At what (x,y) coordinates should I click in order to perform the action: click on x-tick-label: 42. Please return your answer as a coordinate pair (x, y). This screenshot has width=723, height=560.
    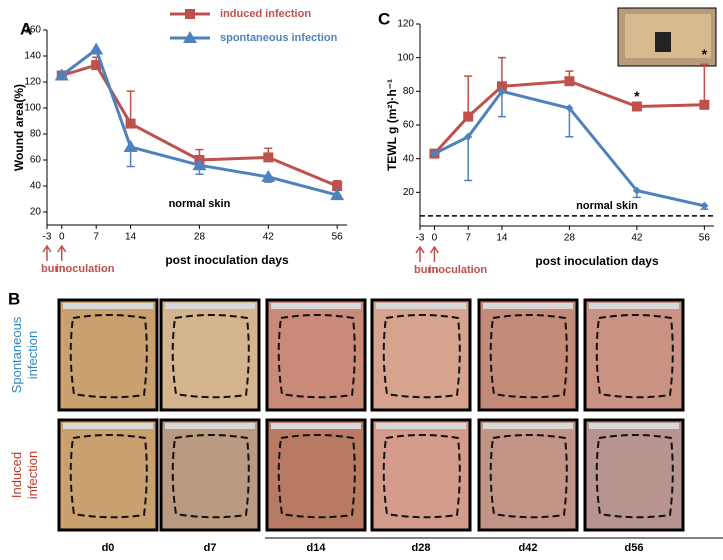
    Looking at the image, I should click on (269, 237).